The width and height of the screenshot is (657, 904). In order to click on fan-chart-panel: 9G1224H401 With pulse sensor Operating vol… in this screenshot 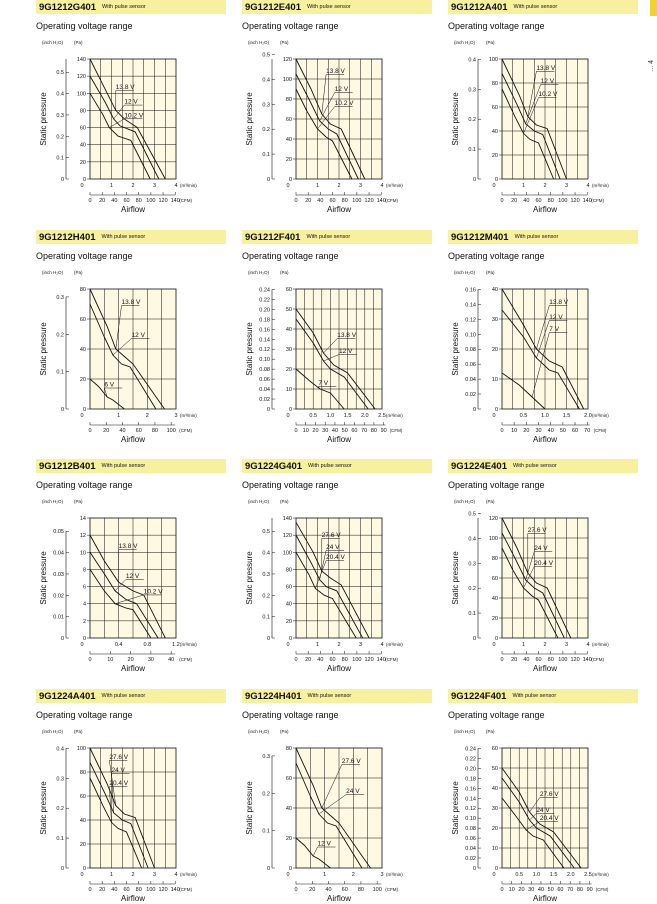, I will do `click(337, 796)`.